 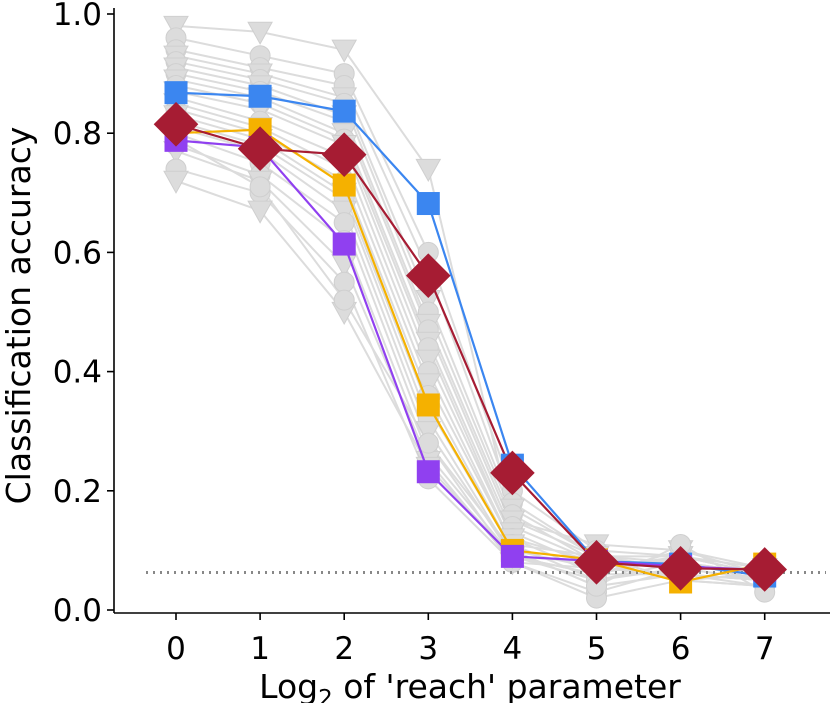 What do you see at coordinates (77, 611) in the screenshot?
I see `y-tick-label: 0.0` at bounding box center [77, 611].